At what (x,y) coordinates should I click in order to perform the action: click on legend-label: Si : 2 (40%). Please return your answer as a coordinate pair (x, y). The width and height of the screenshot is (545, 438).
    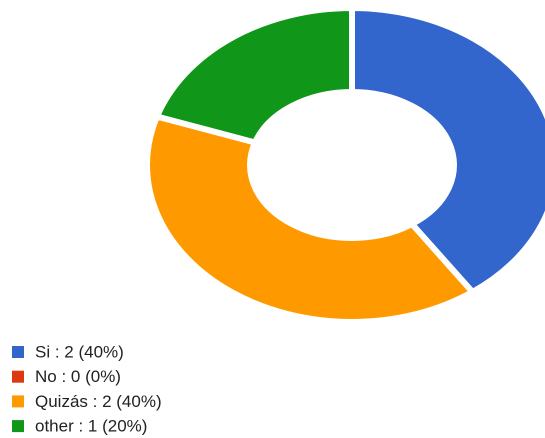
    Looking at the image, I should click on (79, 351).